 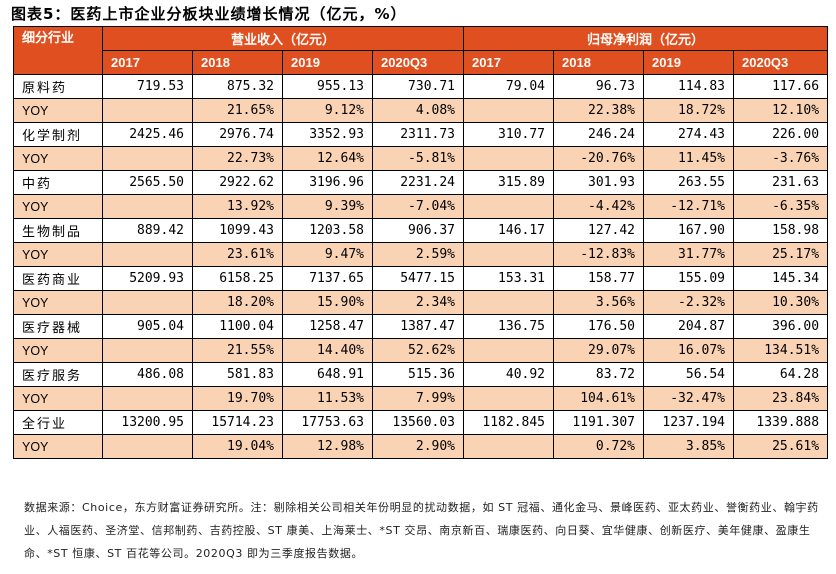 I want to click on table-cell: 226.00, so click(x=781, y=134).